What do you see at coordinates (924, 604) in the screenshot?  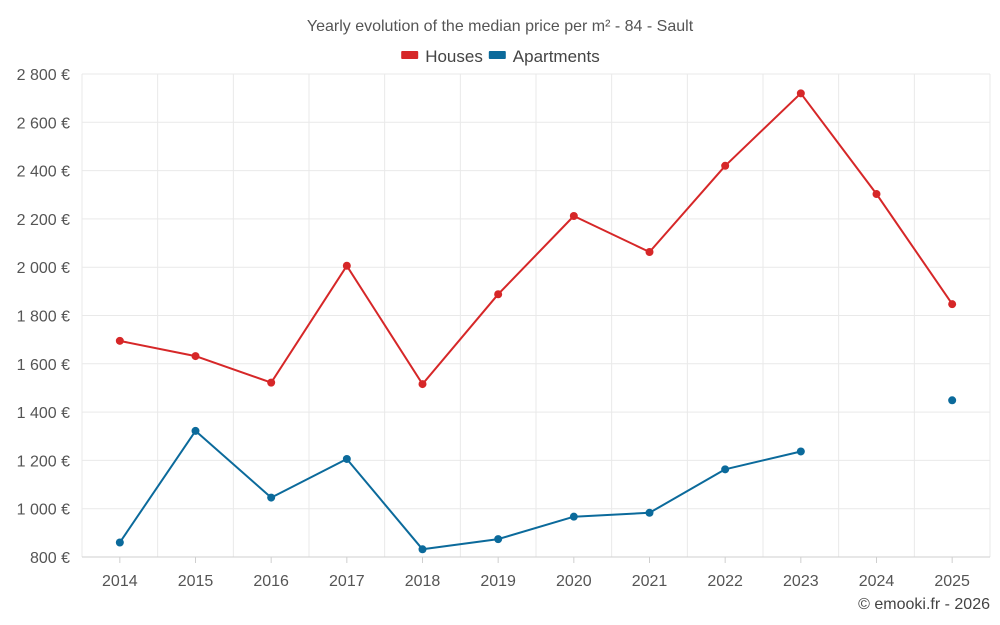 I see `credit-text: © emooki.fr - 2026` at bounding box center [924, 604].